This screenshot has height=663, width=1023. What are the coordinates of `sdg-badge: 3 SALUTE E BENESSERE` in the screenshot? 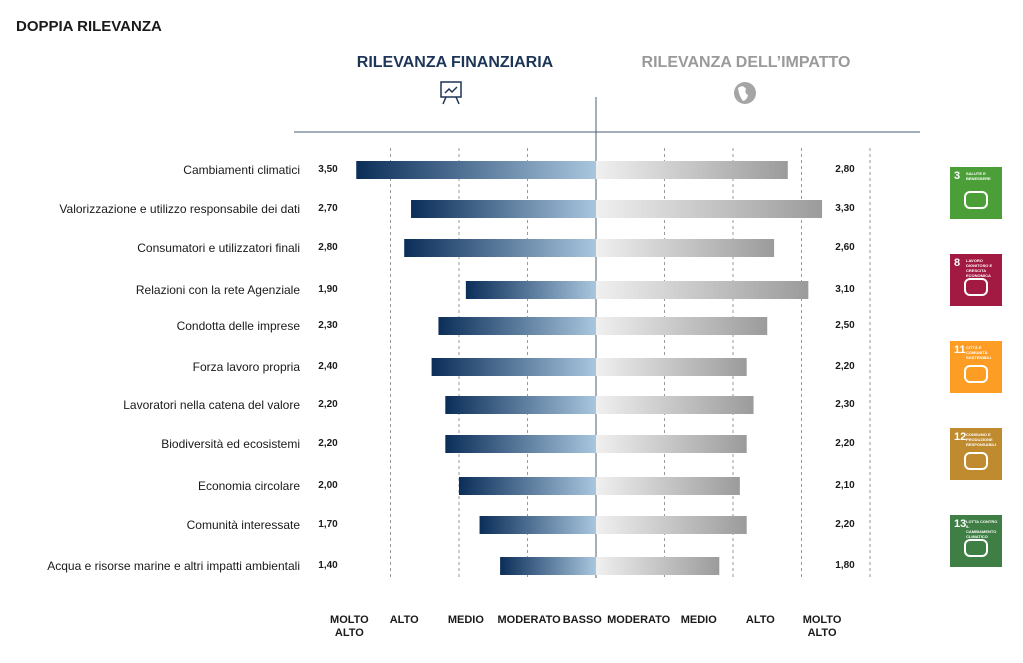 It's located at (976, 193).